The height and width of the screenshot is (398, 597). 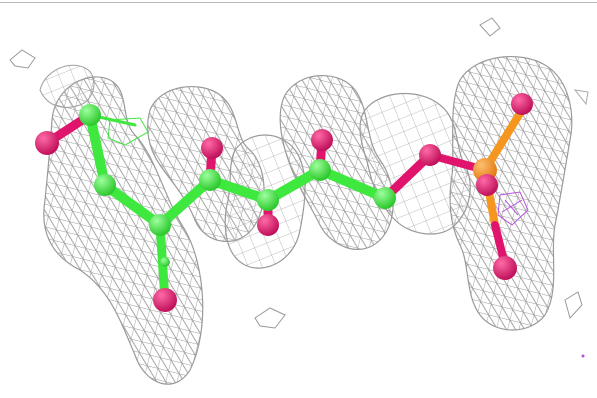 I want to click on stray-dot, so click(x=583, y=356).